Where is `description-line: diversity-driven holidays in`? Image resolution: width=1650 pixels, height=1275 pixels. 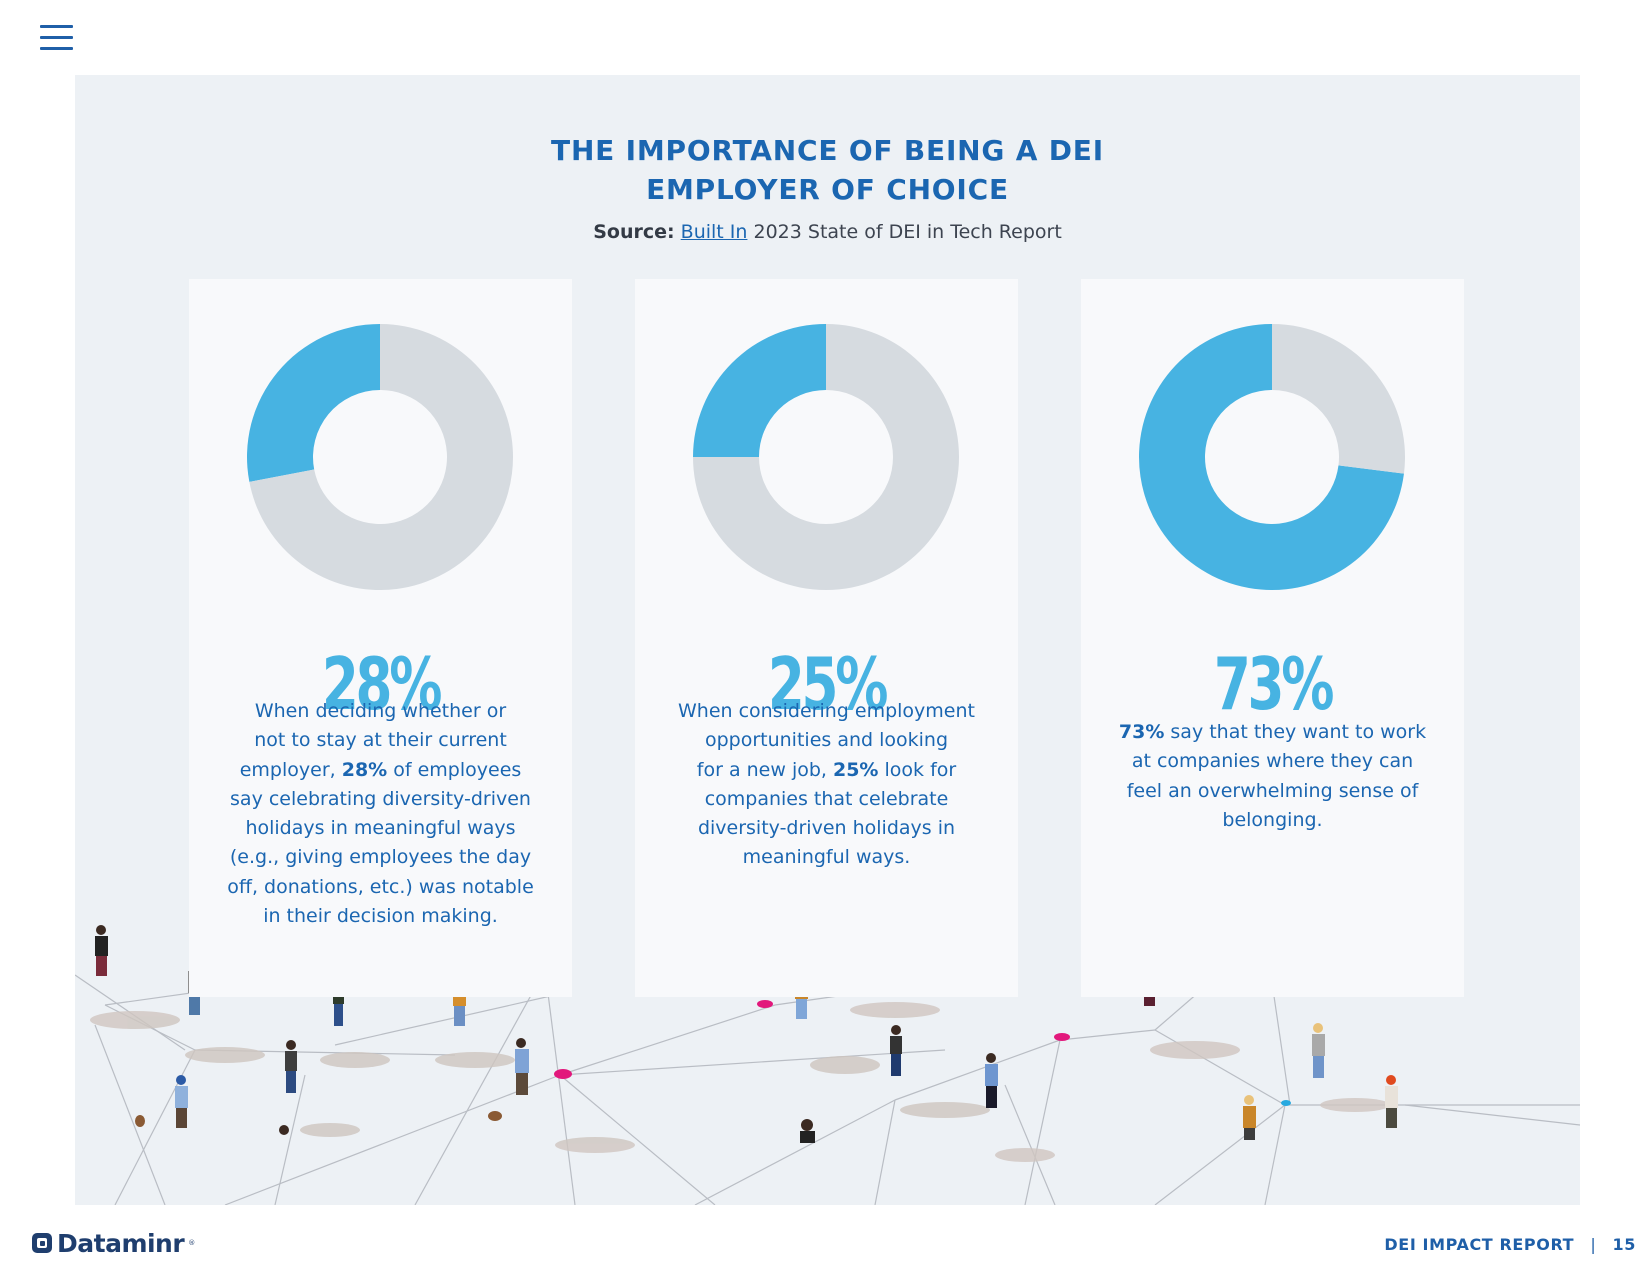
description-line: diversity-driven holidays in is located at coordinates (826, 828).